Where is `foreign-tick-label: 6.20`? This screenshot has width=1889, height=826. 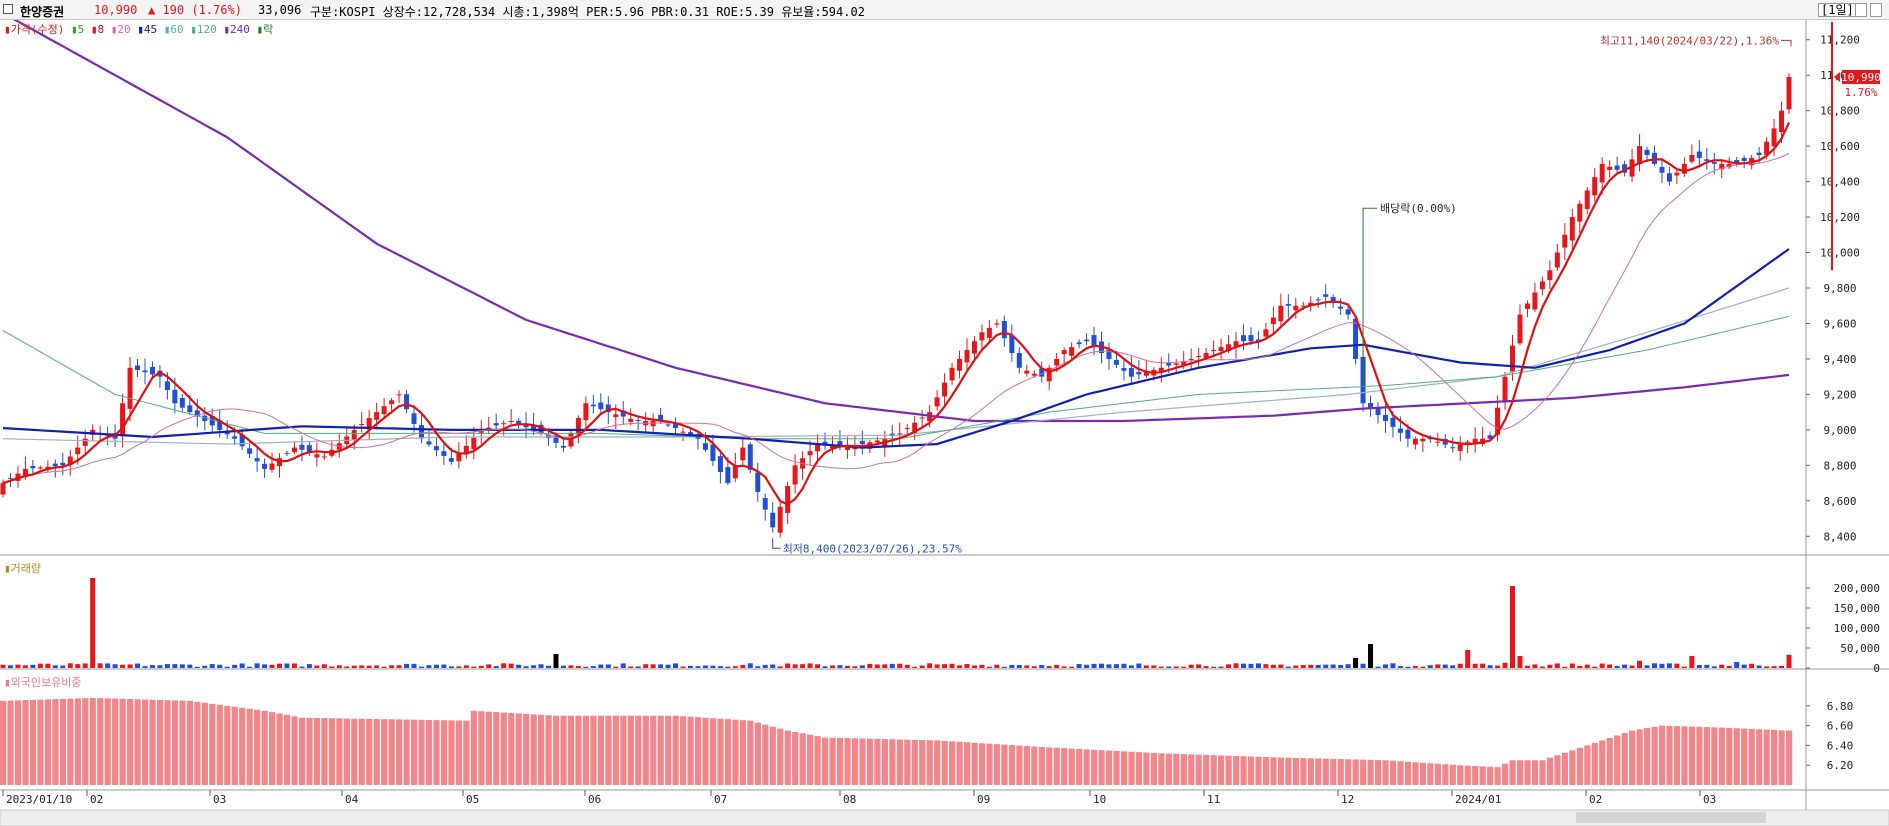 foreign-tick-label: 6.20 is located at coordinates (1840, 765).